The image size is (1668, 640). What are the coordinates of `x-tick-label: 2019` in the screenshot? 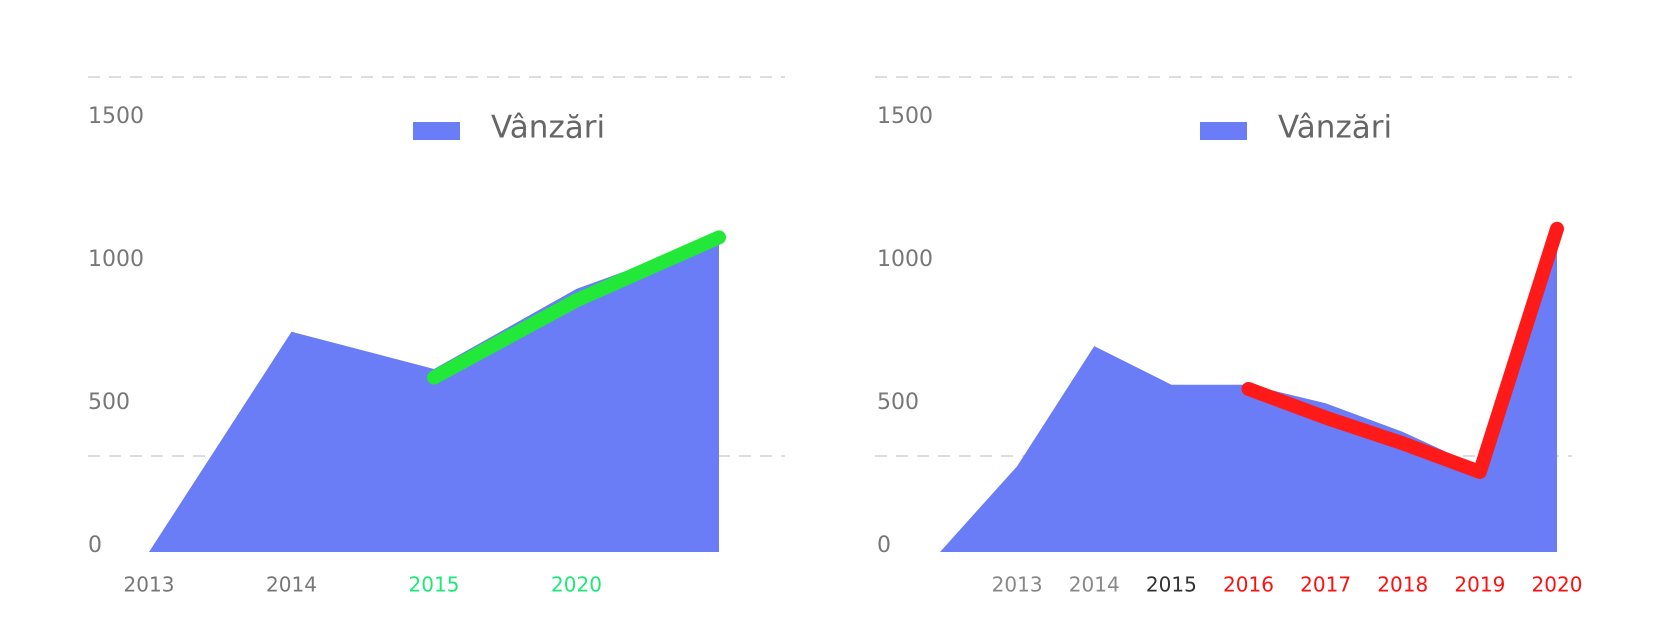 It's located at (1479, 585).